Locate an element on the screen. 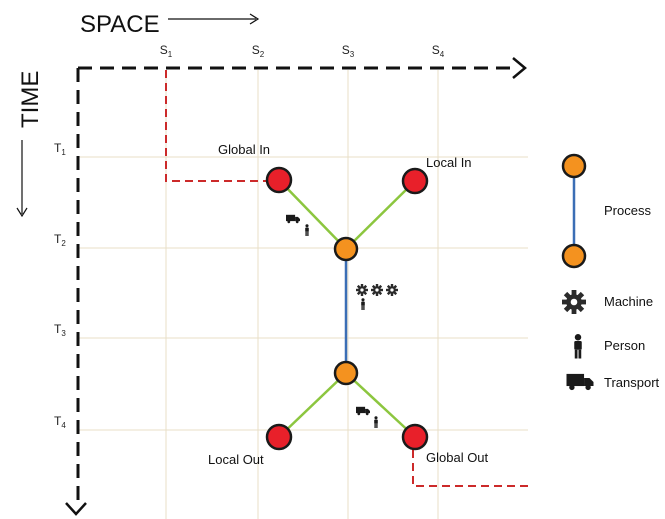 Image resolution: width=665 pixels, height=519 pixels. legend-transport-label: Transport is located at coordinates (632, 382).